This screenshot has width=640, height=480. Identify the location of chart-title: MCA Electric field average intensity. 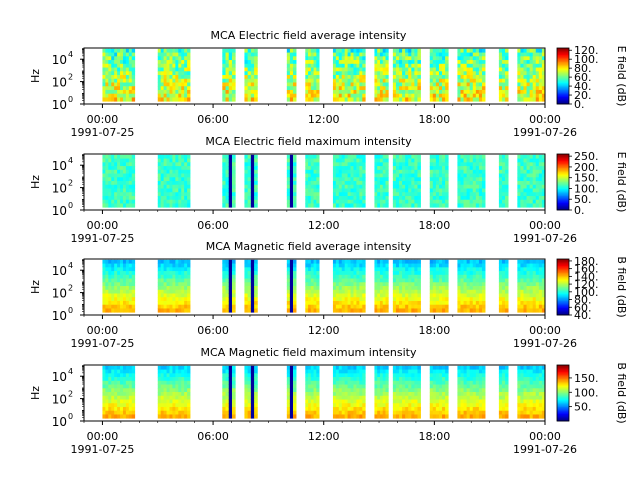
(309, 35).